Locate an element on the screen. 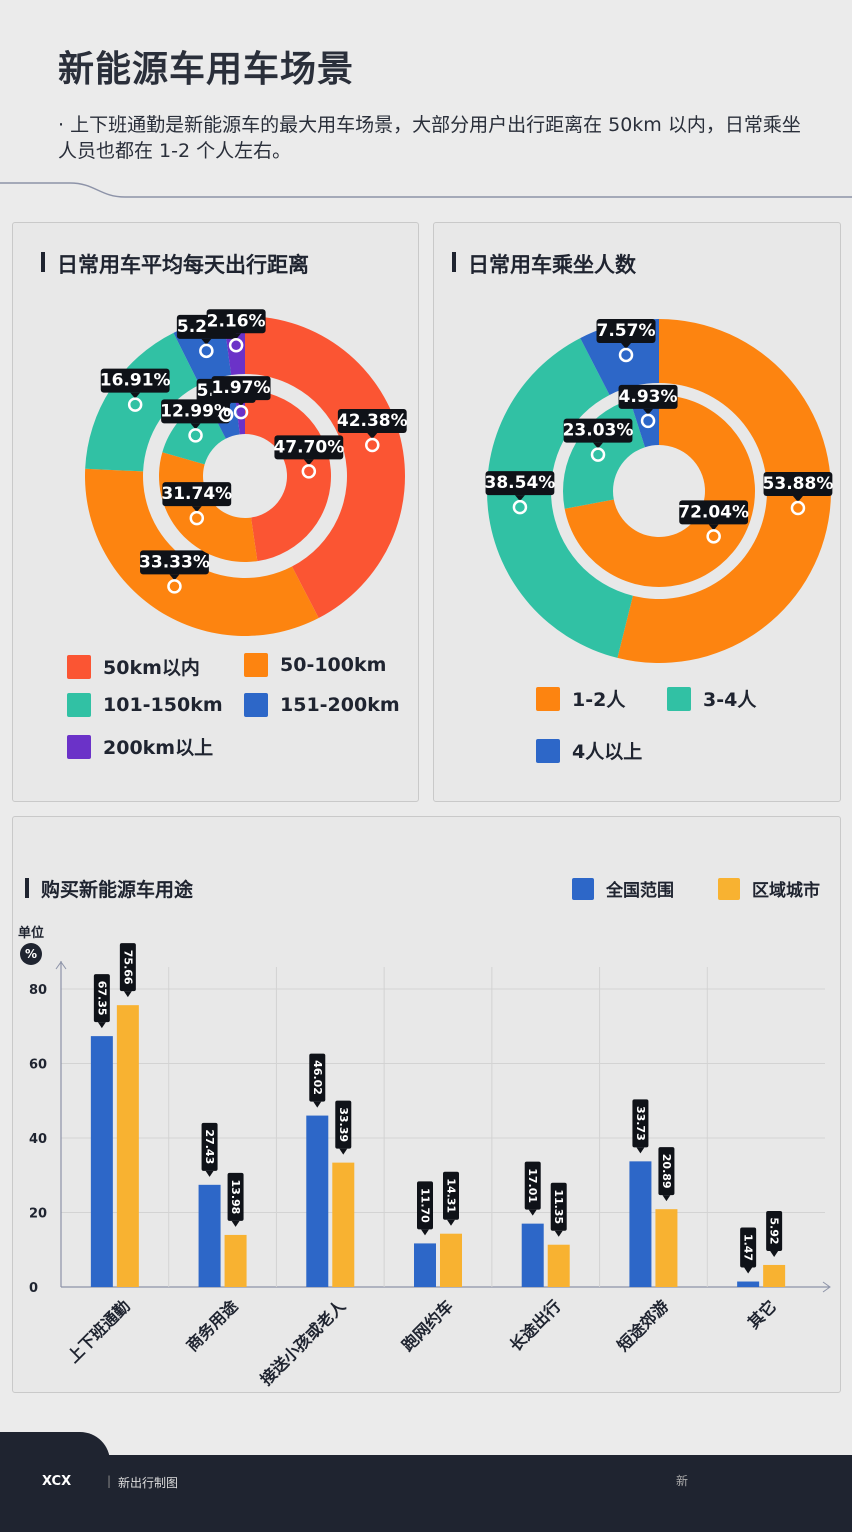 This screenshot has height=1532, width=852. svg-text: 1.97% is located at coordinates (241, 388).